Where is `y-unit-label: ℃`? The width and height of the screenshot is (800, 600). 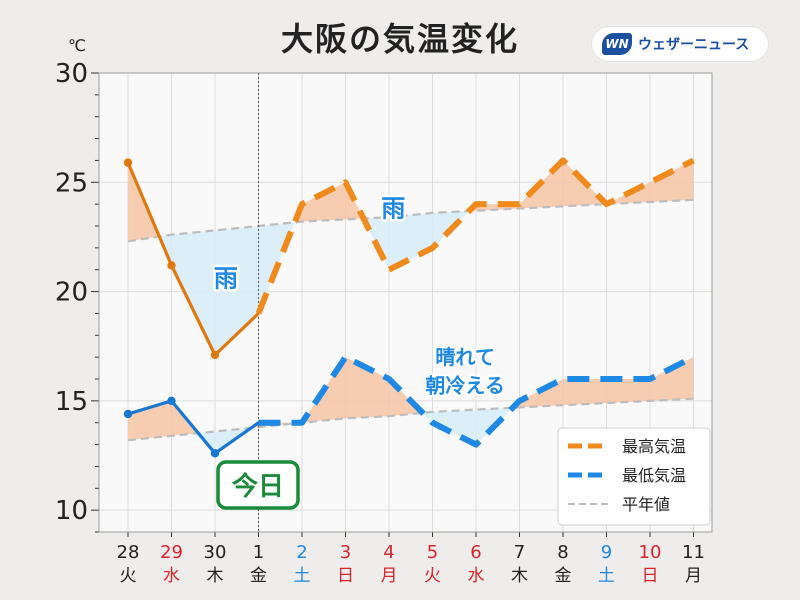
y-unit-label: ℃ is located at coordinates (77, 45).